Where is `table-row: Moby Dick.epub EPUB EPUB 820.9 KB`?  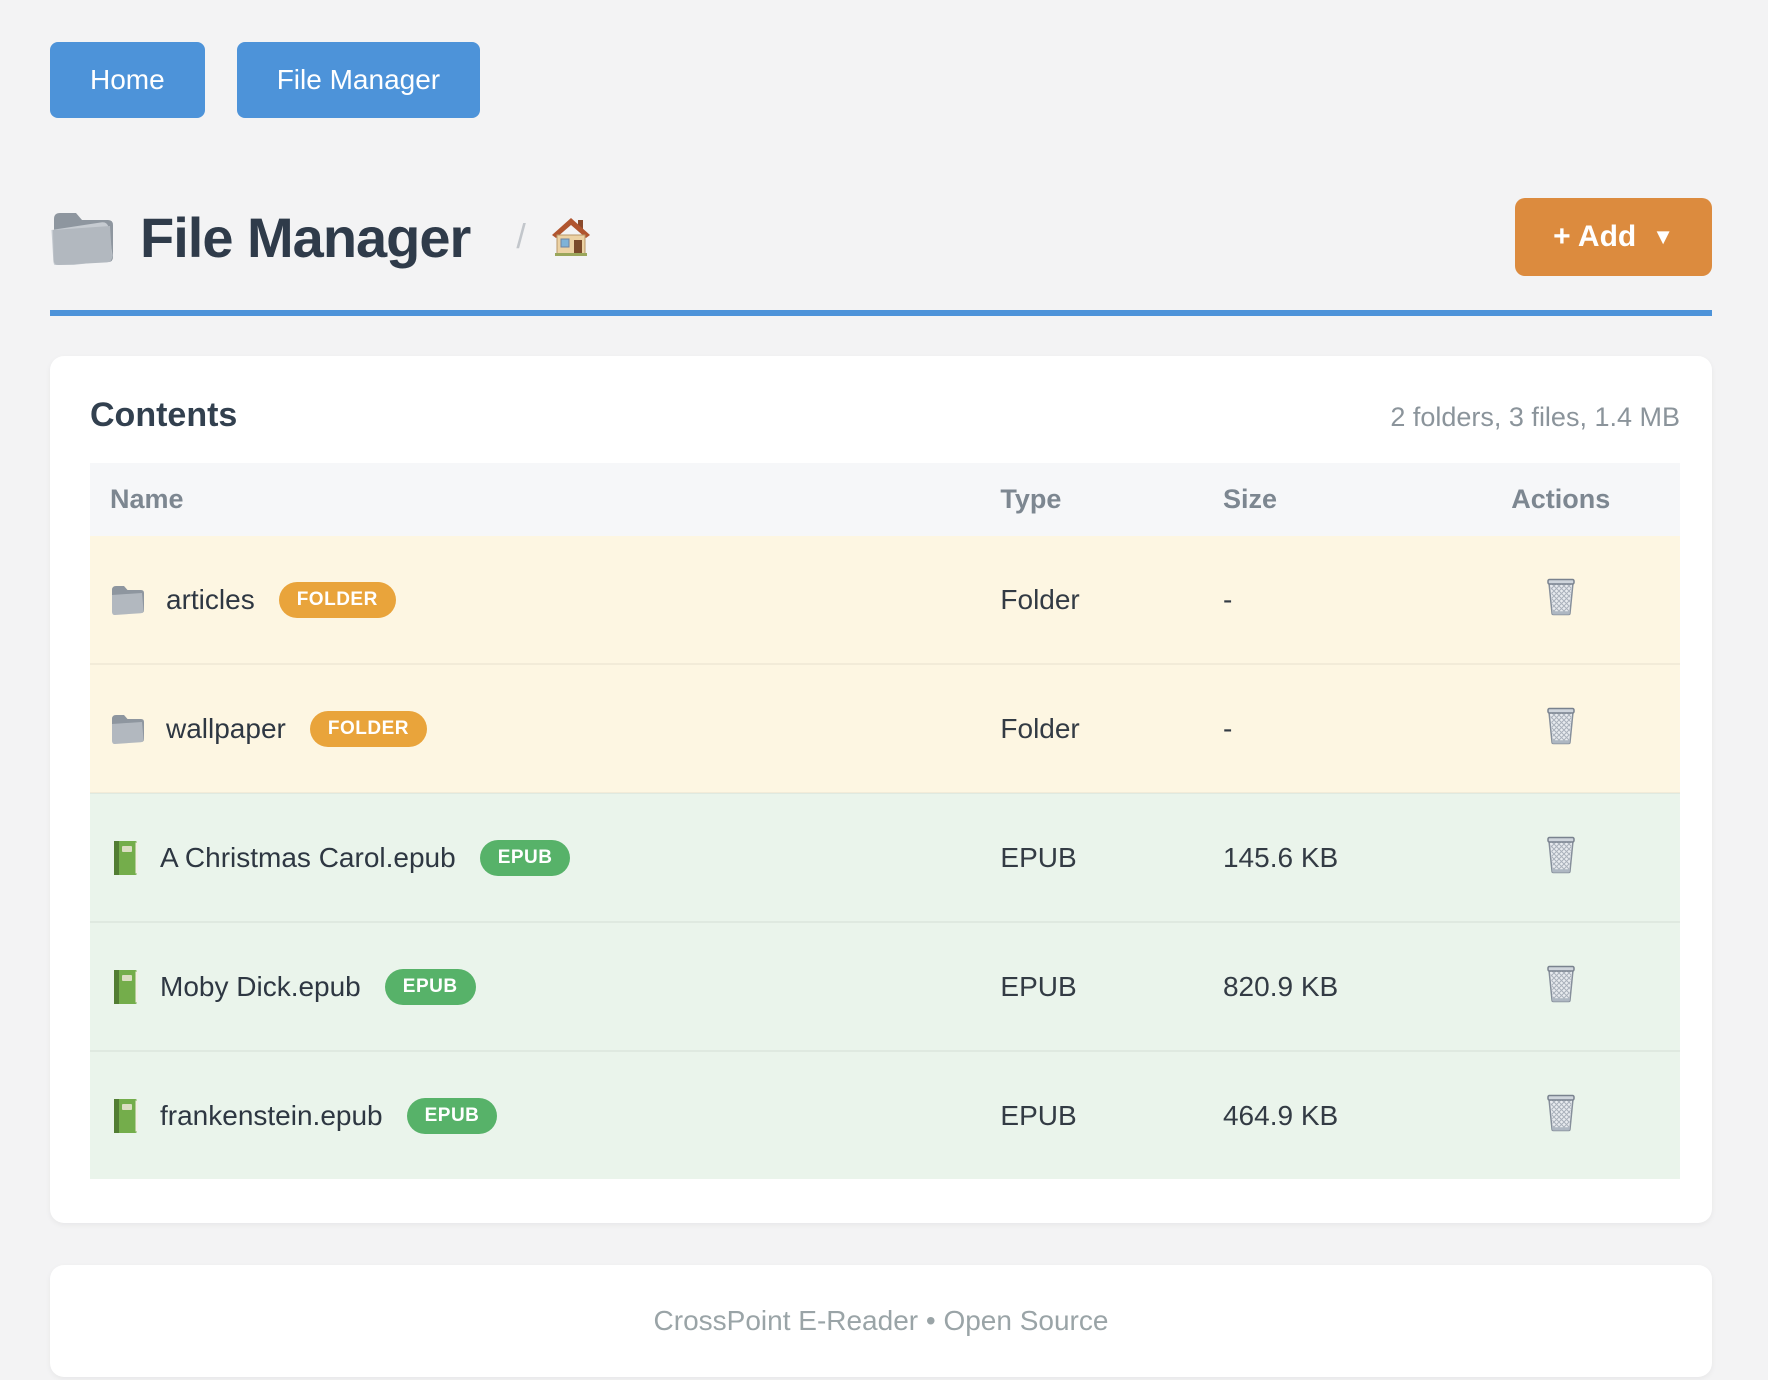
table-row: Moby Dick.epub EPUB EPUB 820.9 KB is located at coordinates (885, 986).